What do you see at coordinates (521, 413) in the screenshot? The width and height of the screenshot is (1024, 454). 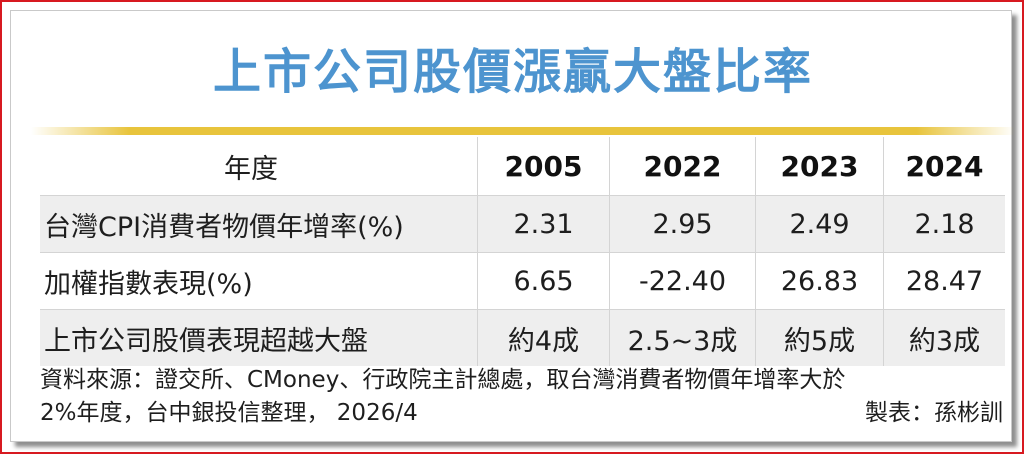 I see `source-note-line2-row: 2%年度，台中銀投信整理， 2026/4 製表：孫彬訓` at bounding box center [521, 413].